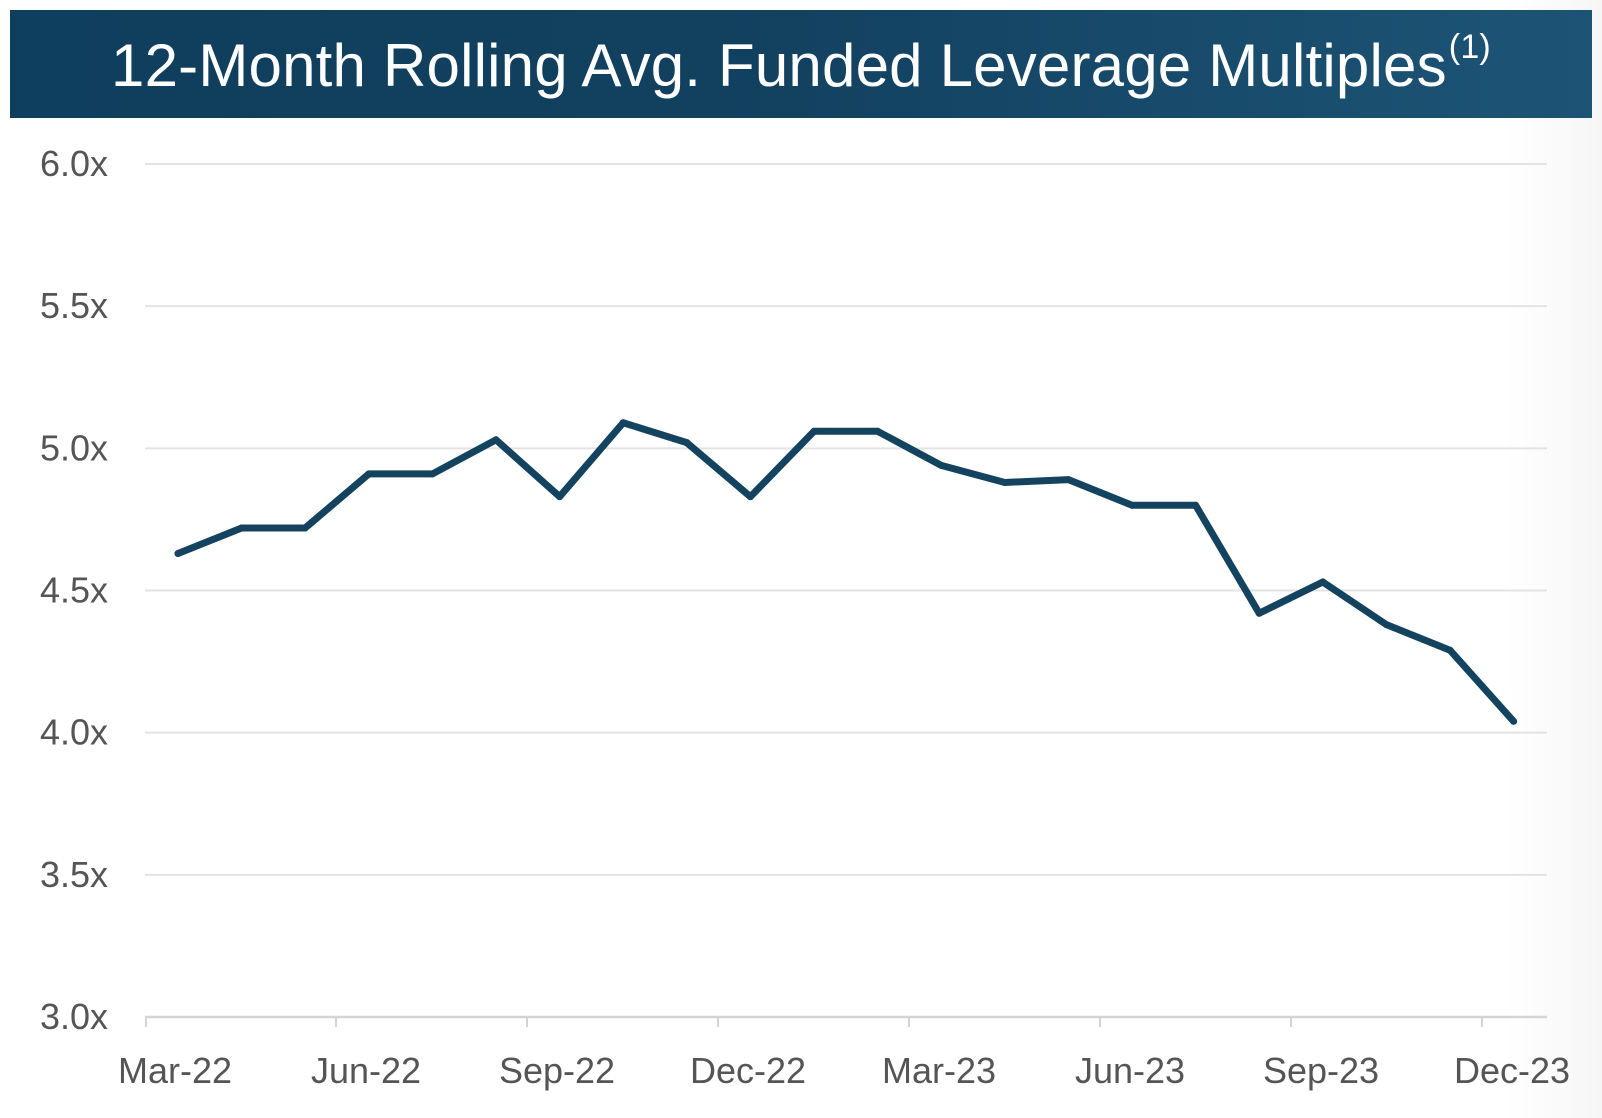 The image size is (1602, 1118). I want to click on x-tick-label: Mar-22, so click(175, 1070).